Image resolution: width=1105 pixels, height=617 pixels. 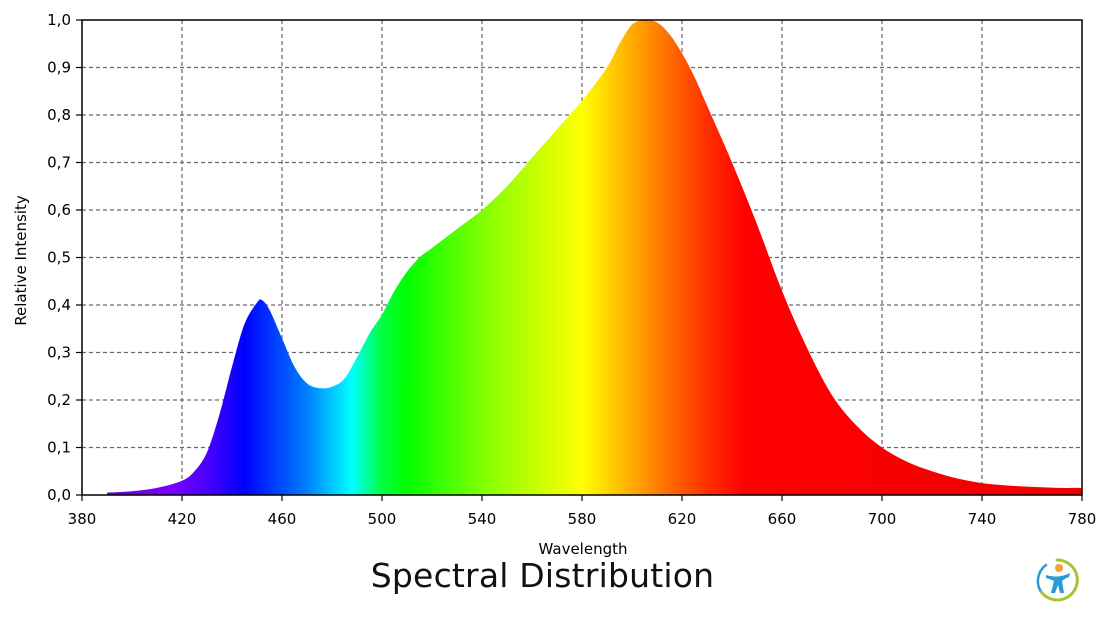 I want to click on y-tick-label: 0,8, so click(x=59, y=115).